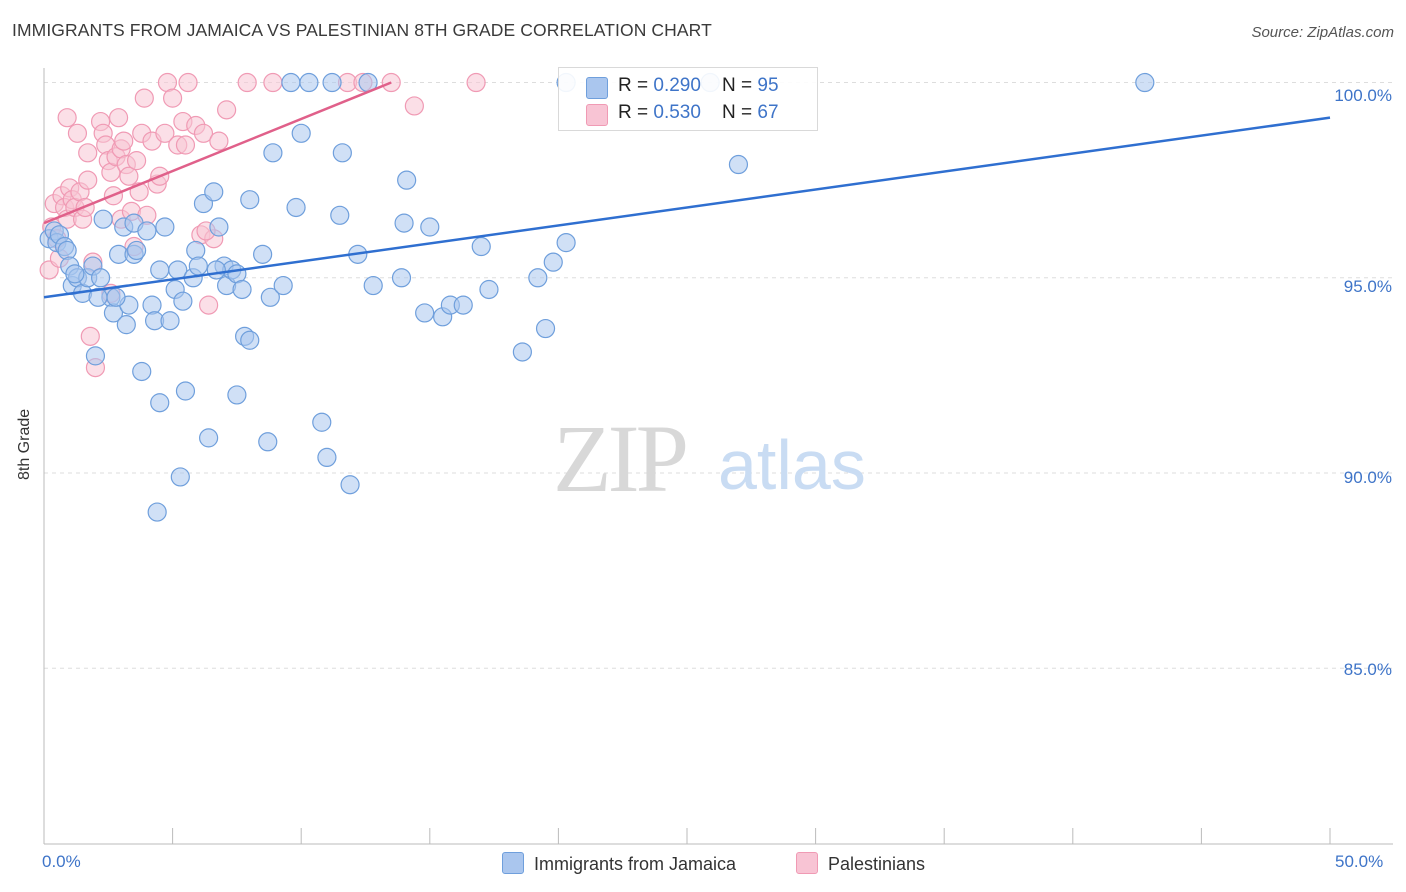  I want to click on bottom-legend-swatch-blue, so click(513, 863).